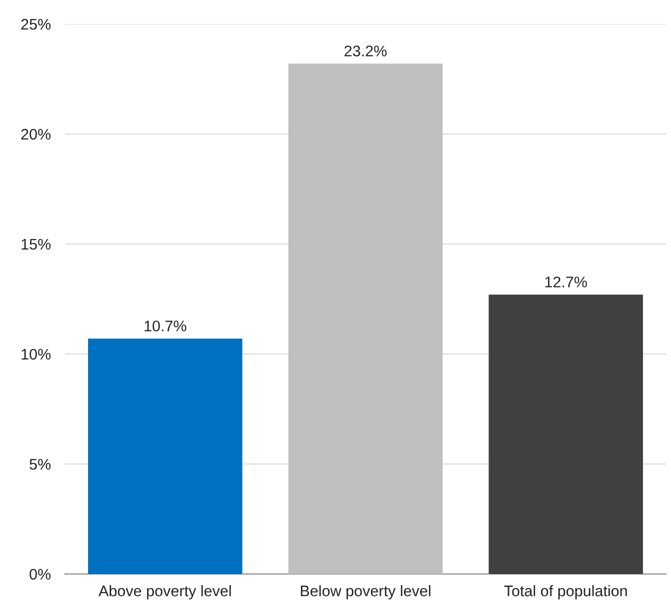 Image resolution: width=671 pixels, height=610 pixels. What do you see at coordinates (36, 354) in the screenshot?
I see `y-tick-label: 10%` at bounding box center [36, 354].